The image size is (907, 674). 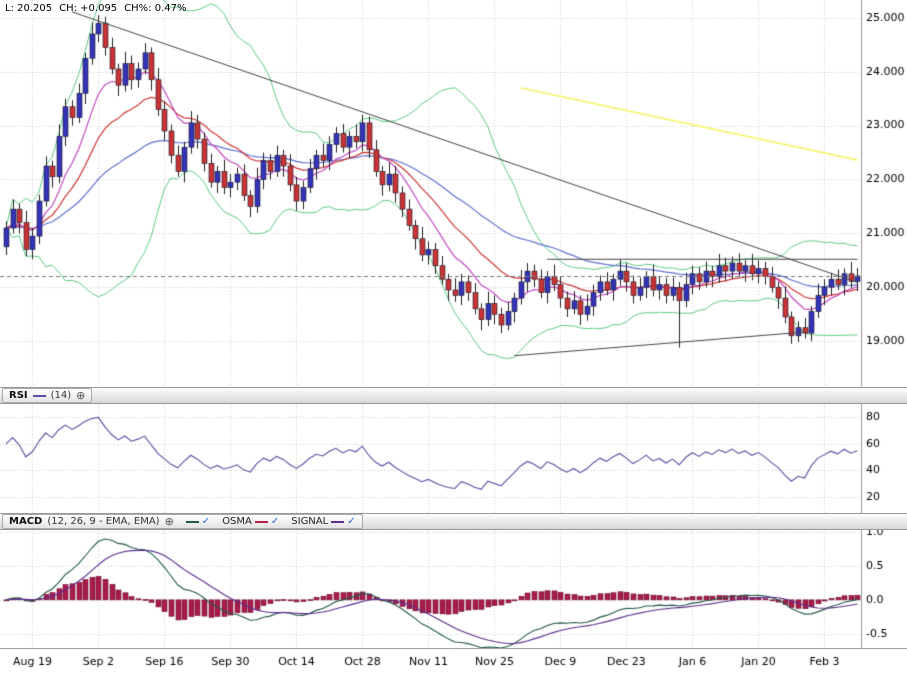 I want to click on macd-line-swatch, so click(x=192, y=521).